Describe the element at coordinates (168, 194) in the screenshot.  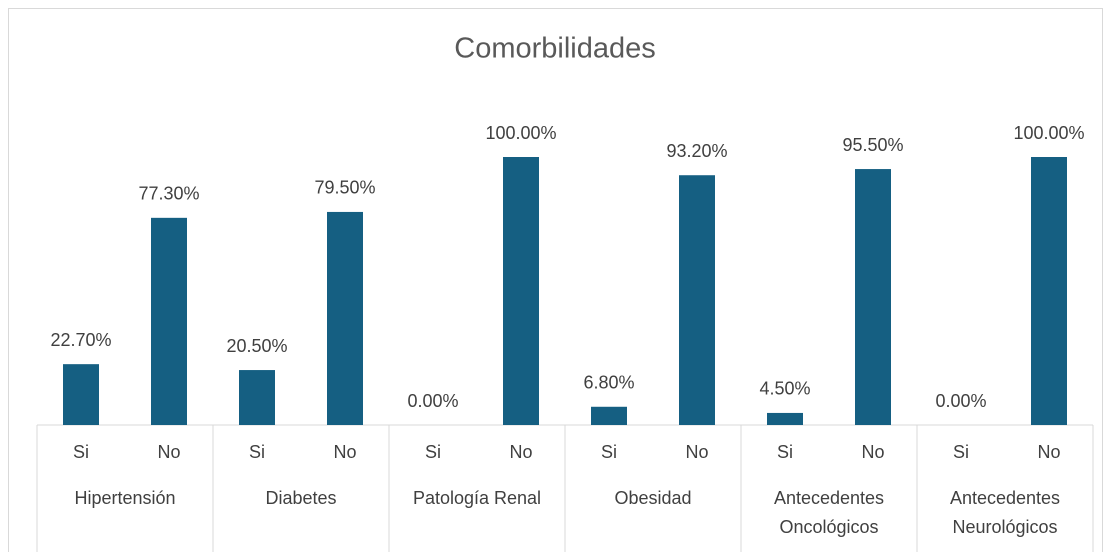
I see `data-label: 77.30%` at that location.